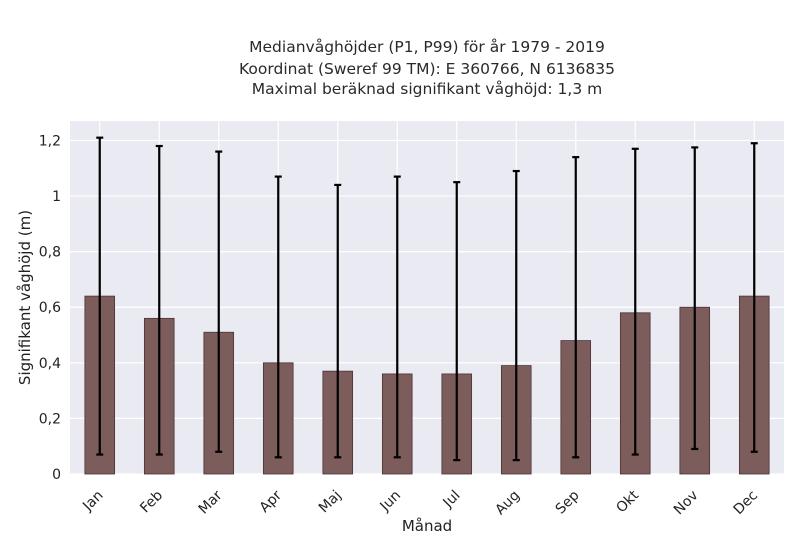  I want to click on x-axis-ticks: Jan Feb Mar Apr Maj Jun Jul Aug Sep Okt Nov Dec, so click(420, 502).